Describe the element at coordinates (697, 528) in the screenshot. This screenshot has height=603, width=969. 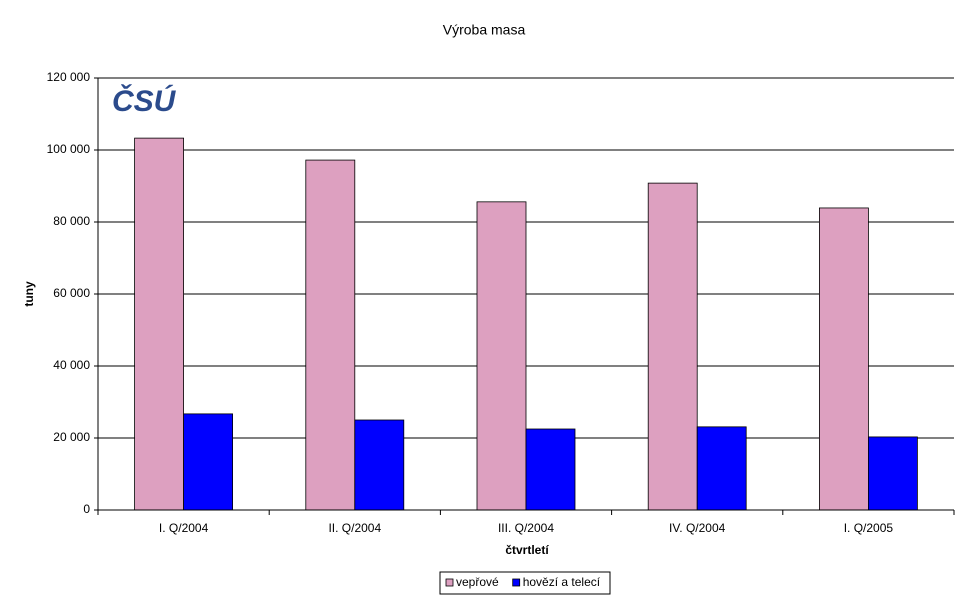
I see `x-tick-label: IV. Q/2004` at that location.